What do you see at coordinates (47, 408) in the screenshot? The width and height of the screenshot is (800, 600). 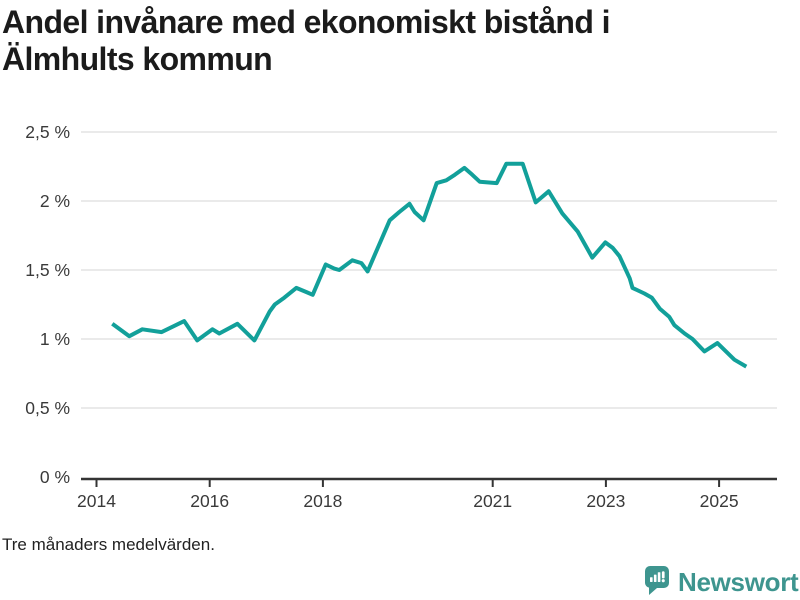 I see `y-axis-tick-label: 0,5 %` at bounding box center [47, 408].